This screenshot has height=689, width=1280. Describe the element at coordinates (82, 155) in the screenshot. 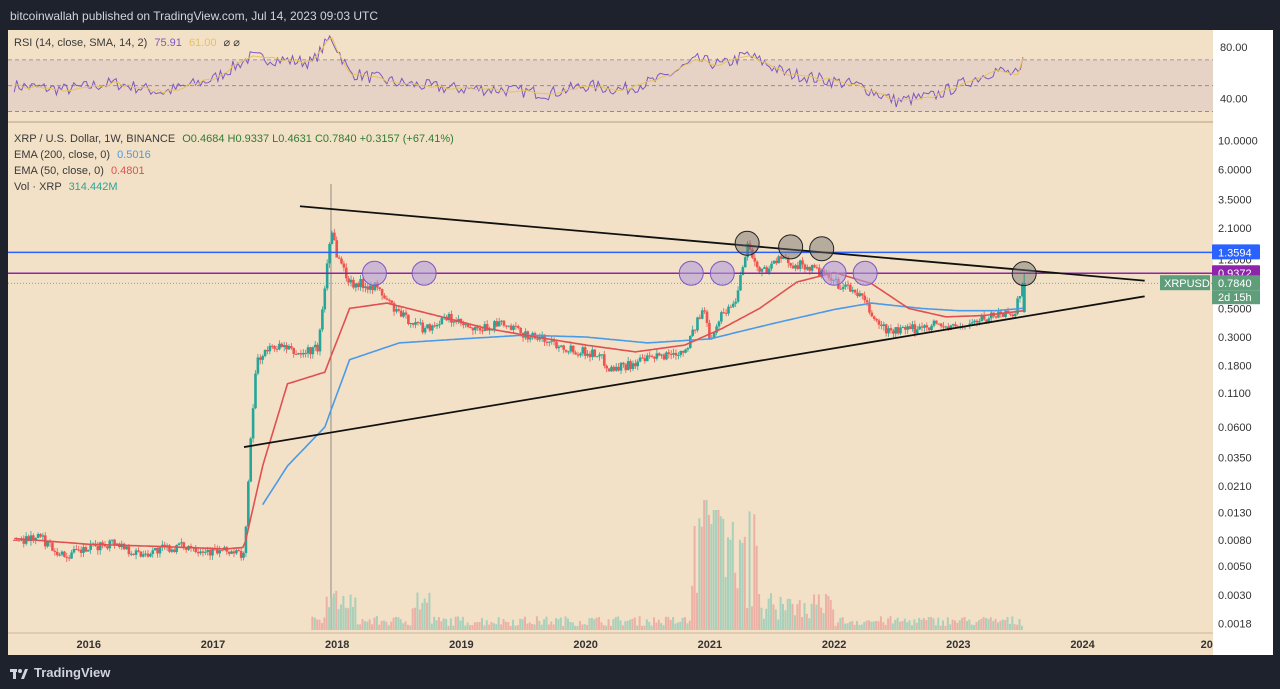

I see `ema200-legend: EMA (200, close, 0) 0.5016` at that location.